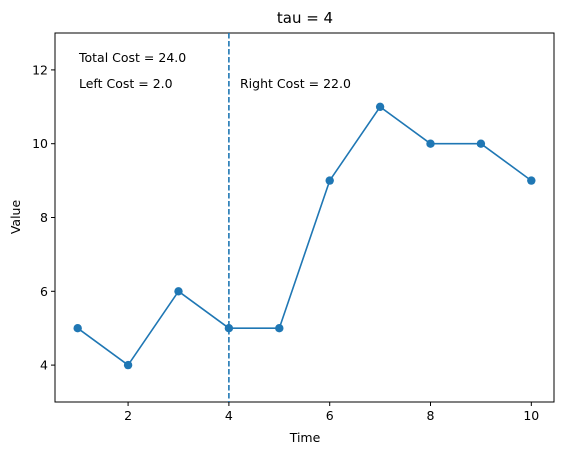 The image size is (562, 455). Describe the element at coordinates (229, 415) in the screenshot. I see `x-tick-label: 4` at that location.